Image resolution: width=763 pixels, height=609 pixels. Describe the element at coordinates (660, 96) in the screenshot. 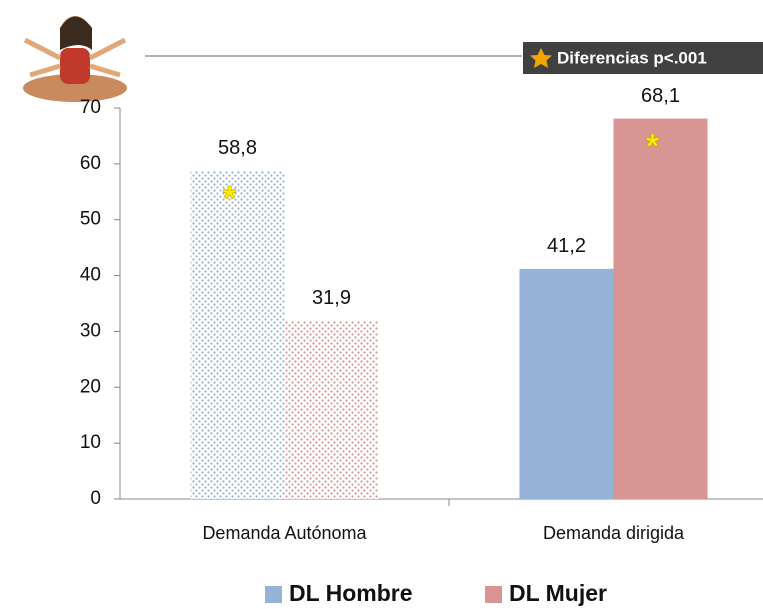

I see `value-label: 68,1` at that location.